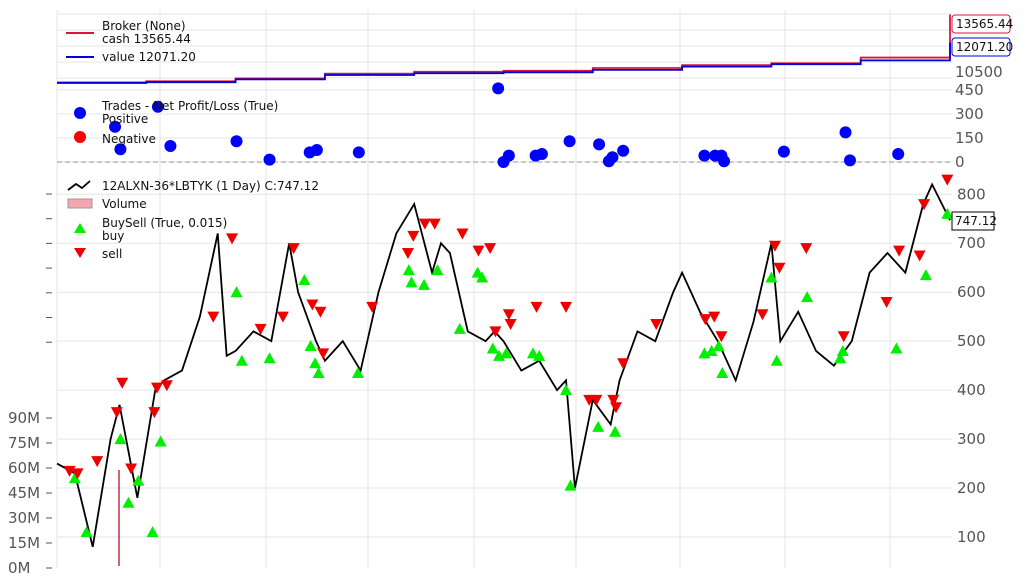 This screenshot has width=1025, height=586. I want to click on cash-last-box, so click(981, 24).